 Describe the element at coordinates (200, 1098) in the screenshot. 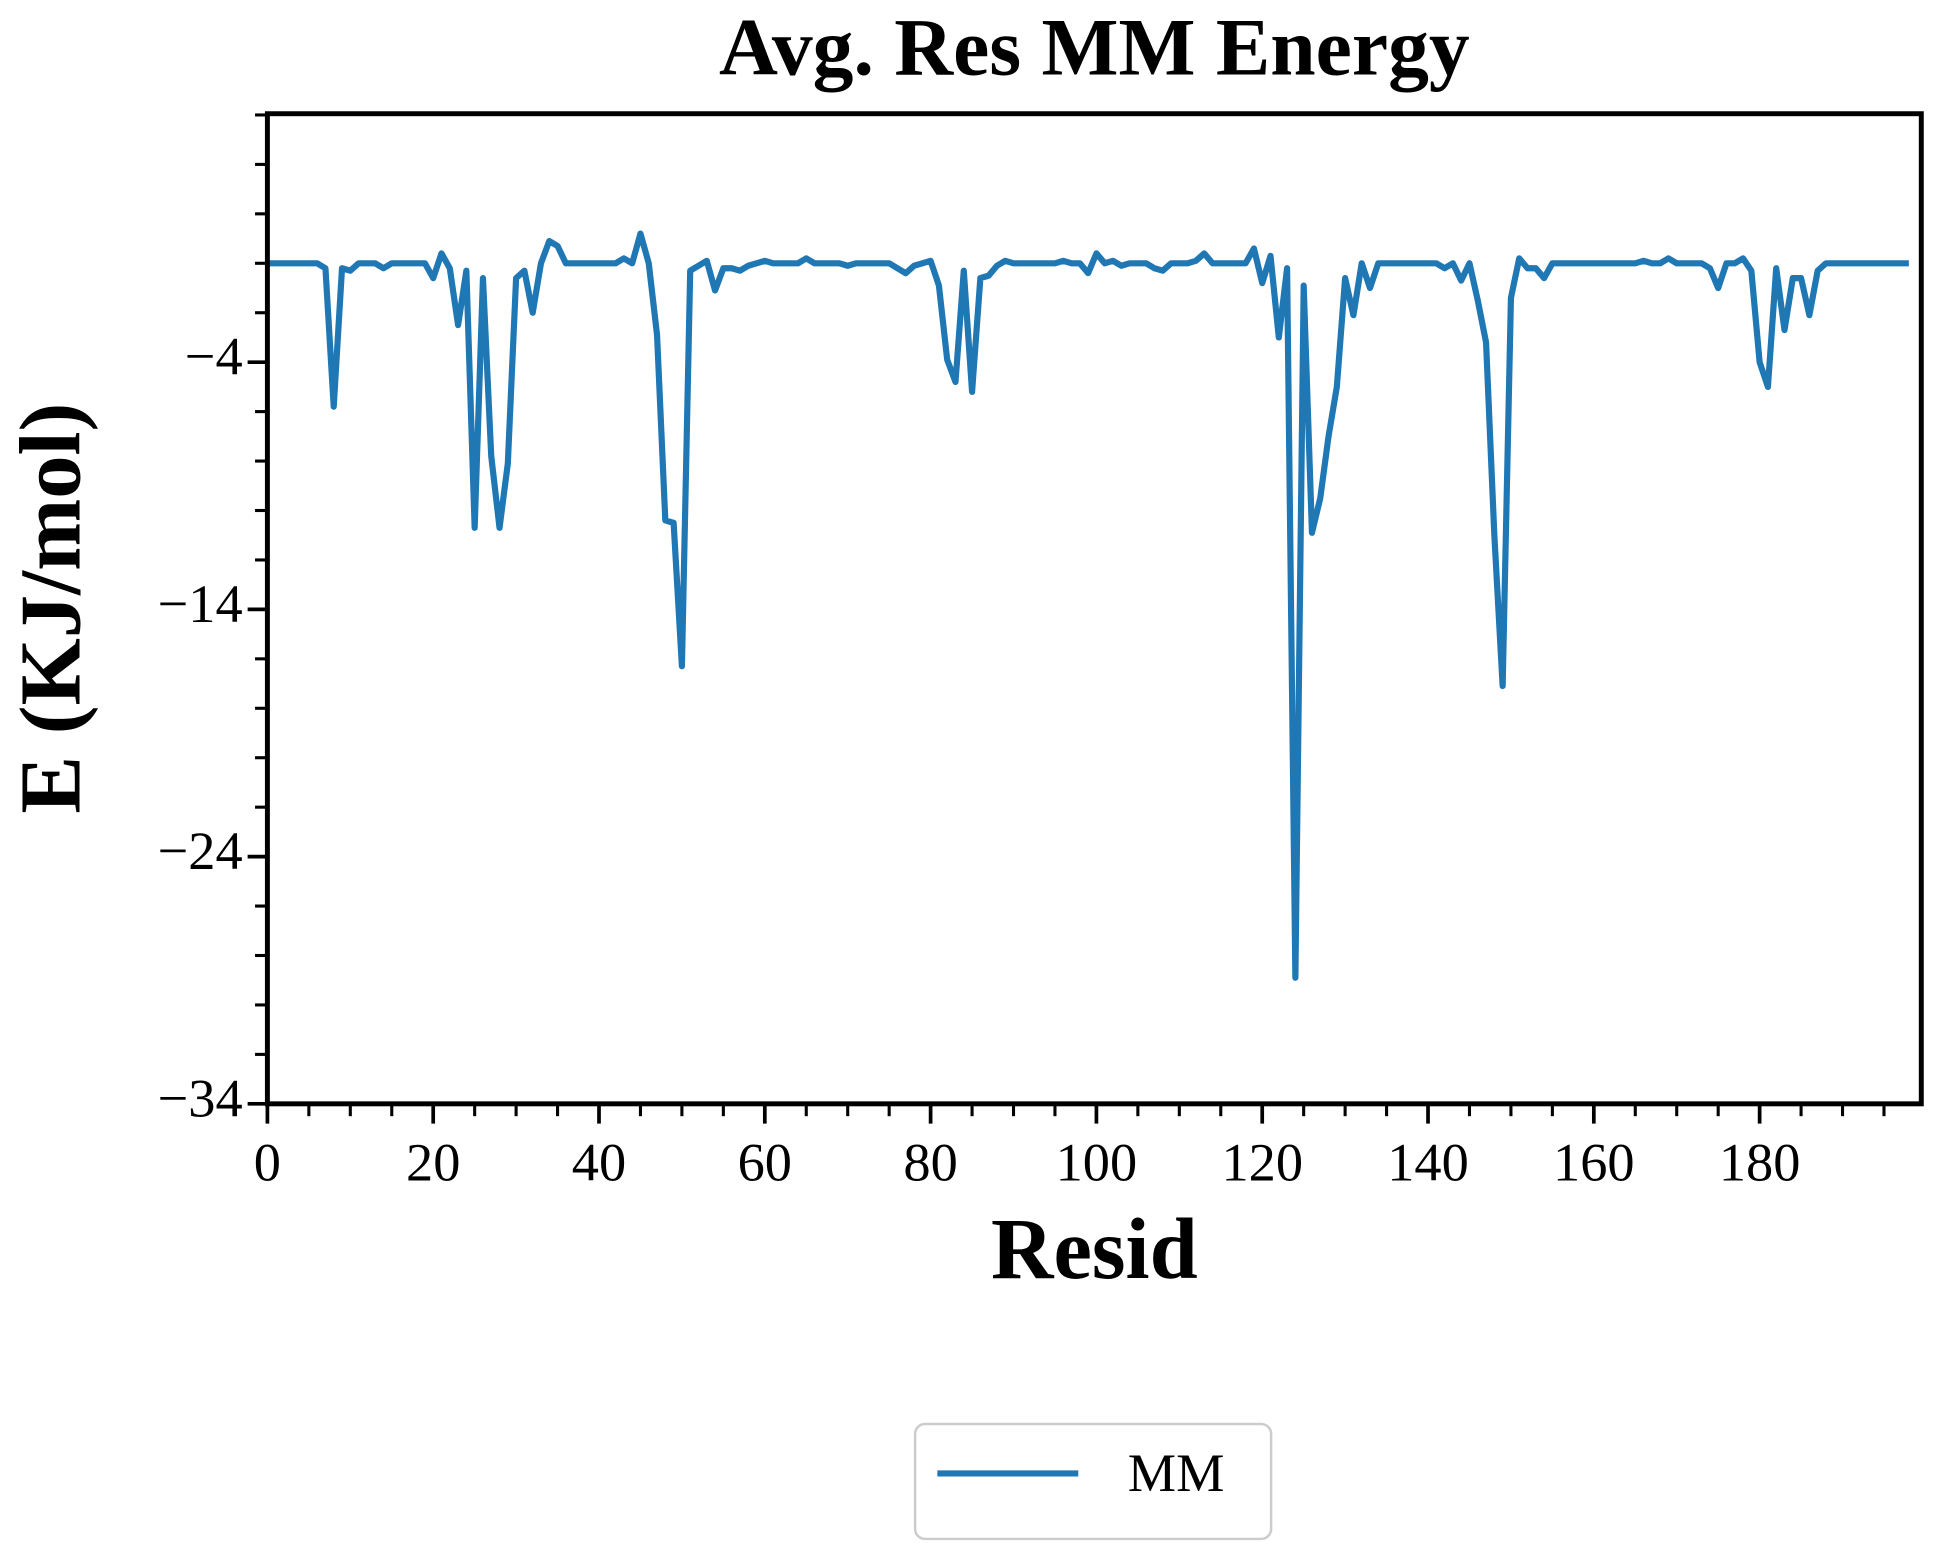

I see `y-tick-label: −34` at that location.